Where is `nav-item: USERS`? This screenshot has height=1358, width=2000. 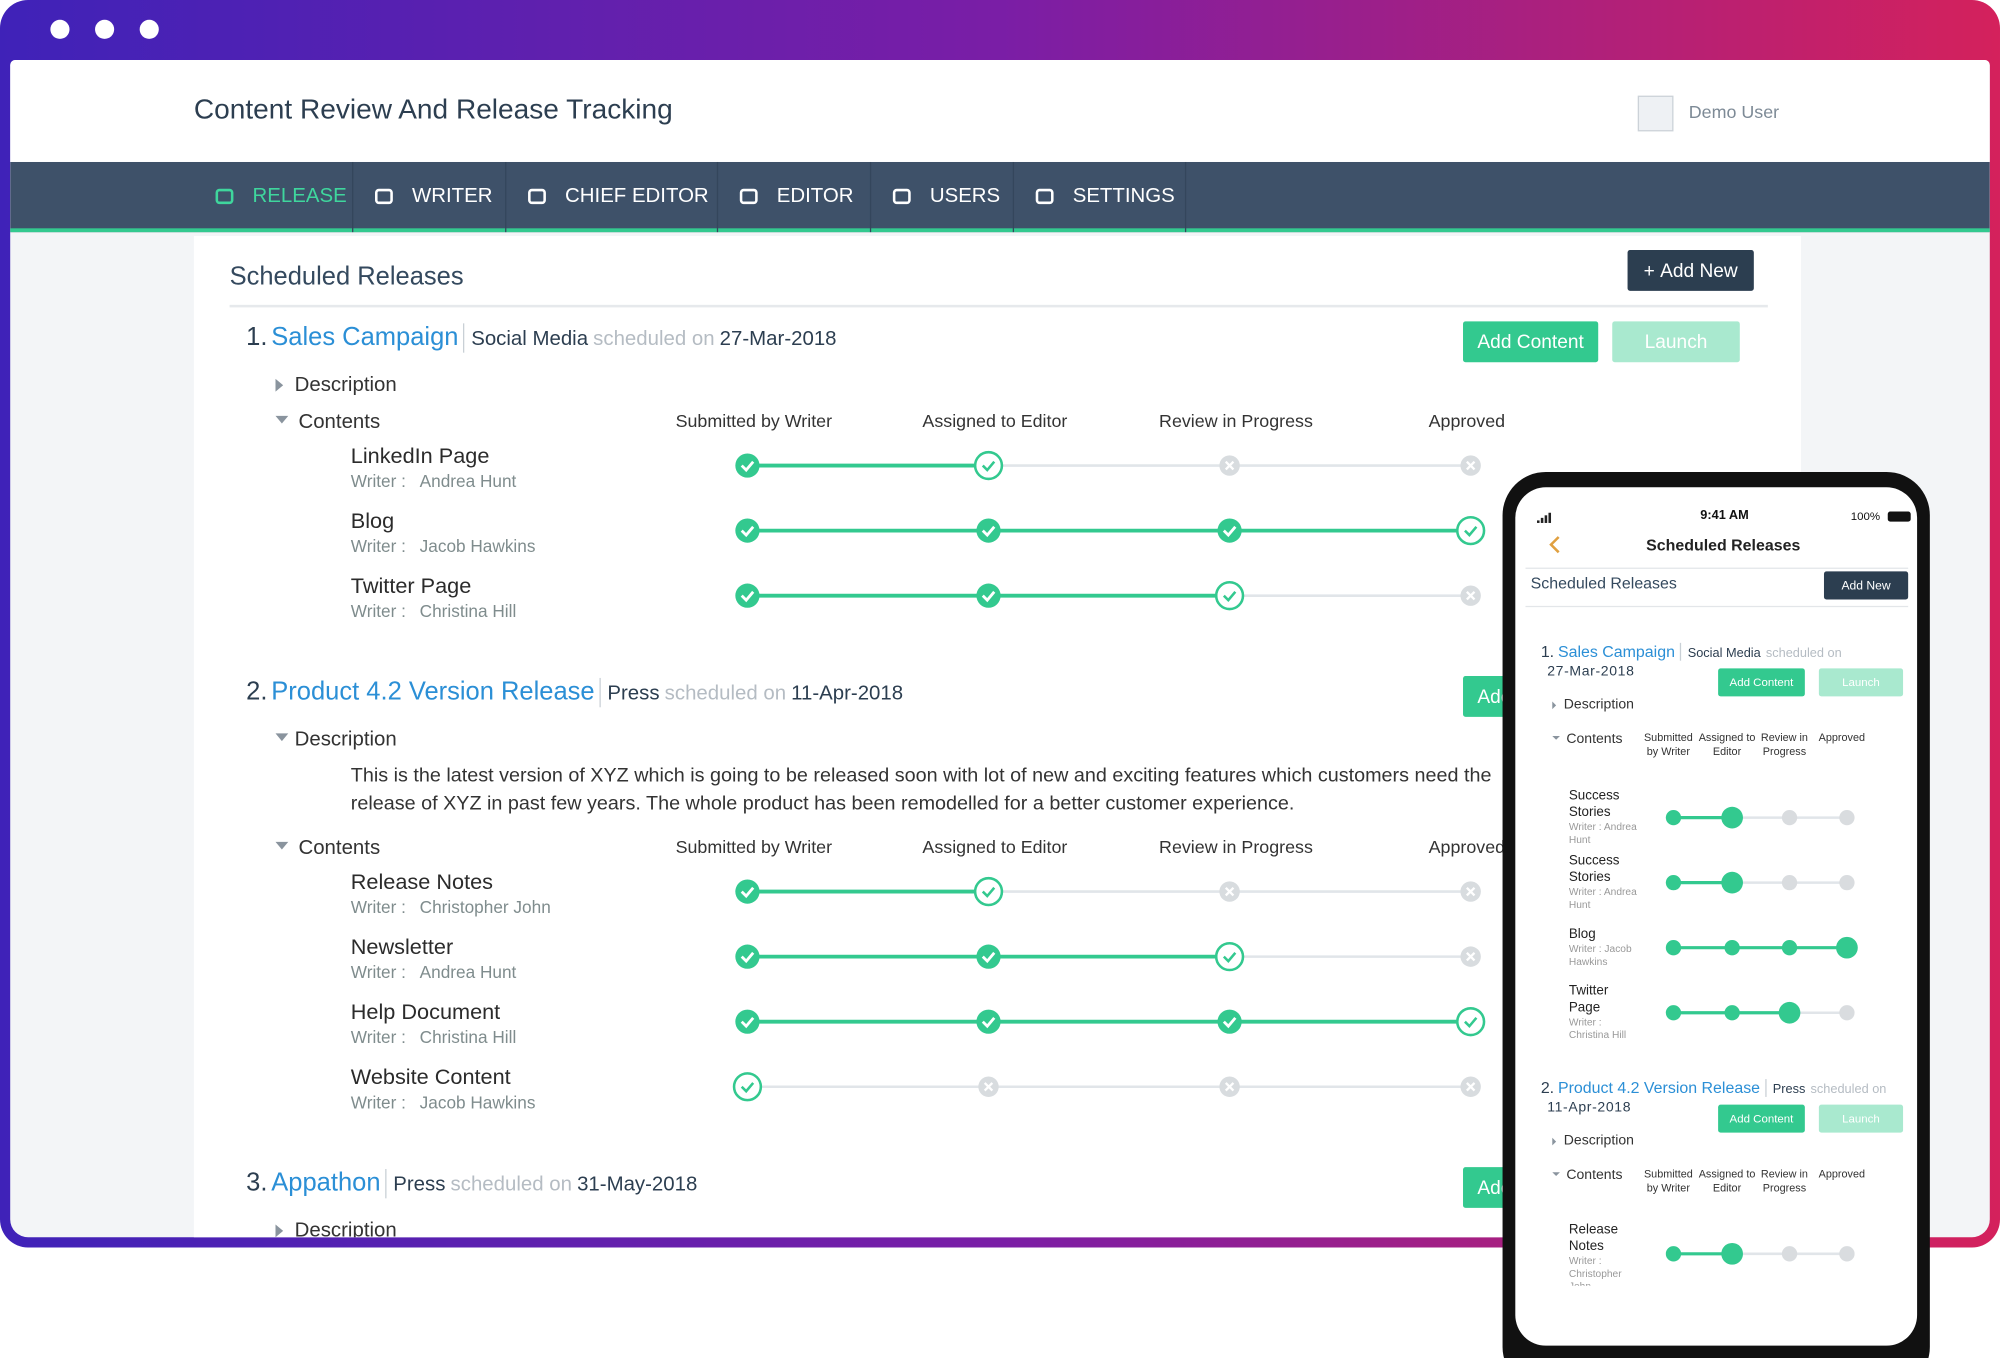
nav-item: USERS is located at coordinates (943, 197).